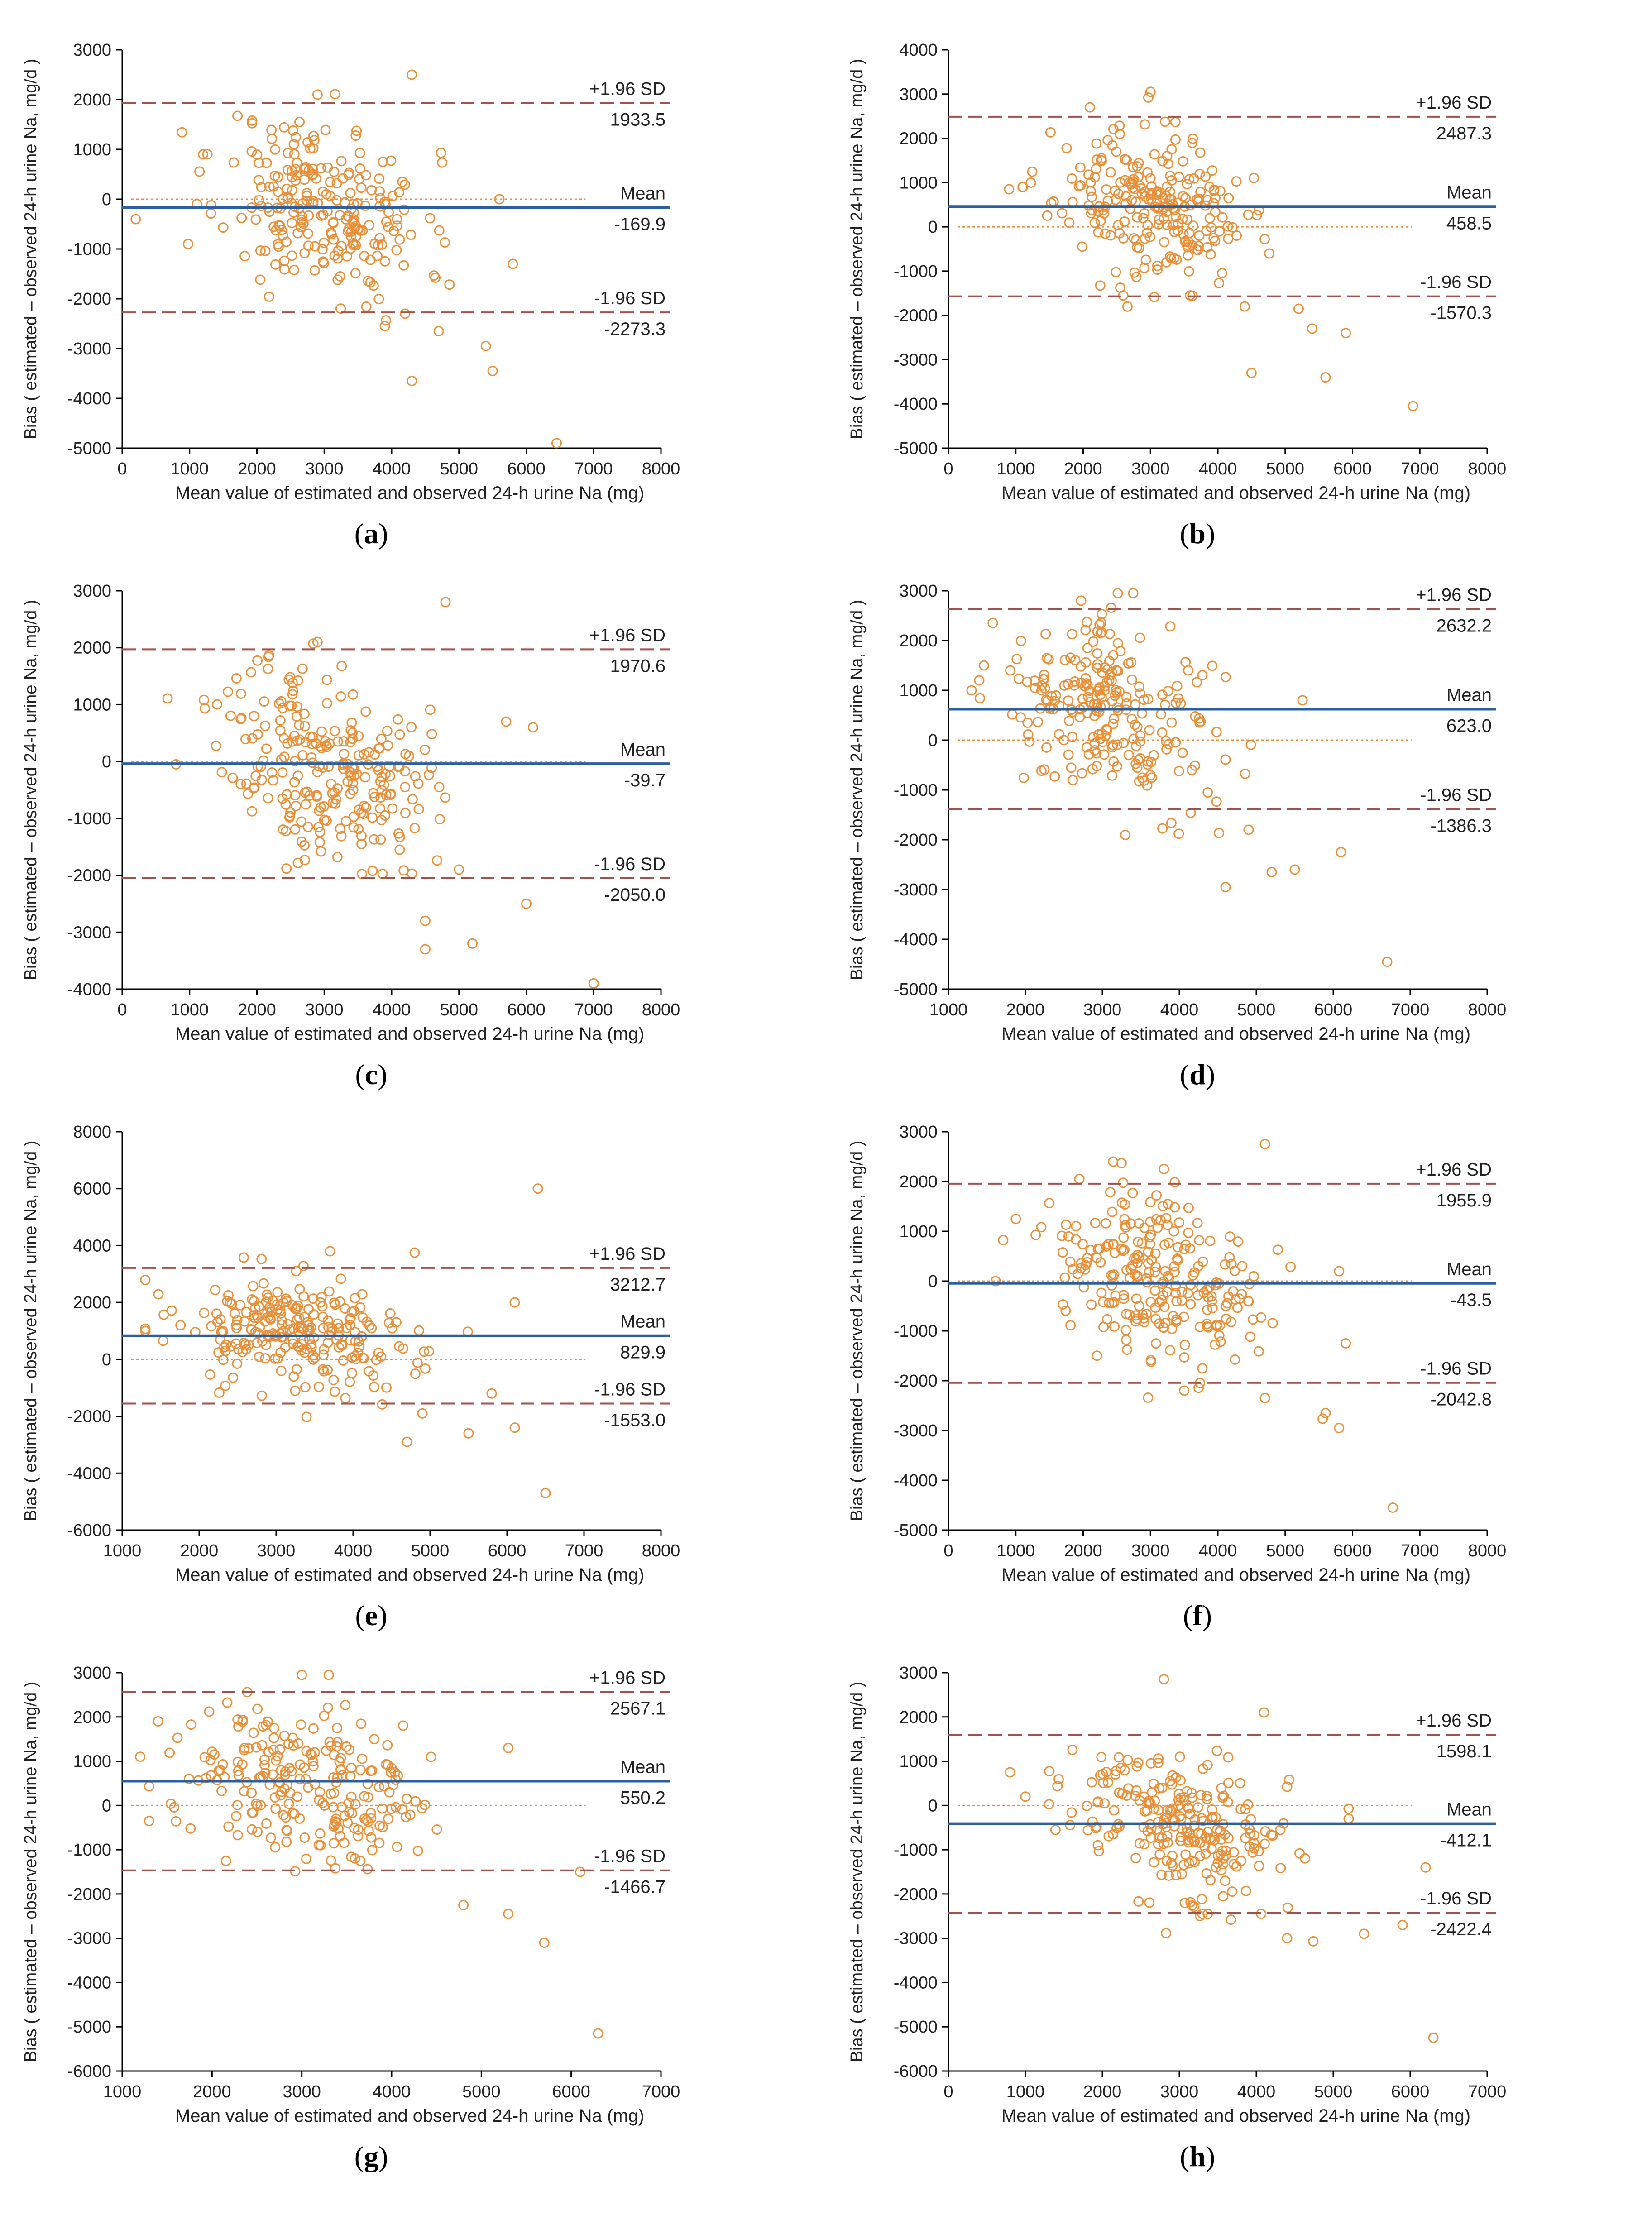  Describe the element at coordinates (918, 1761) in the screenshot. I see `y-tick-label: 1000` at that location.